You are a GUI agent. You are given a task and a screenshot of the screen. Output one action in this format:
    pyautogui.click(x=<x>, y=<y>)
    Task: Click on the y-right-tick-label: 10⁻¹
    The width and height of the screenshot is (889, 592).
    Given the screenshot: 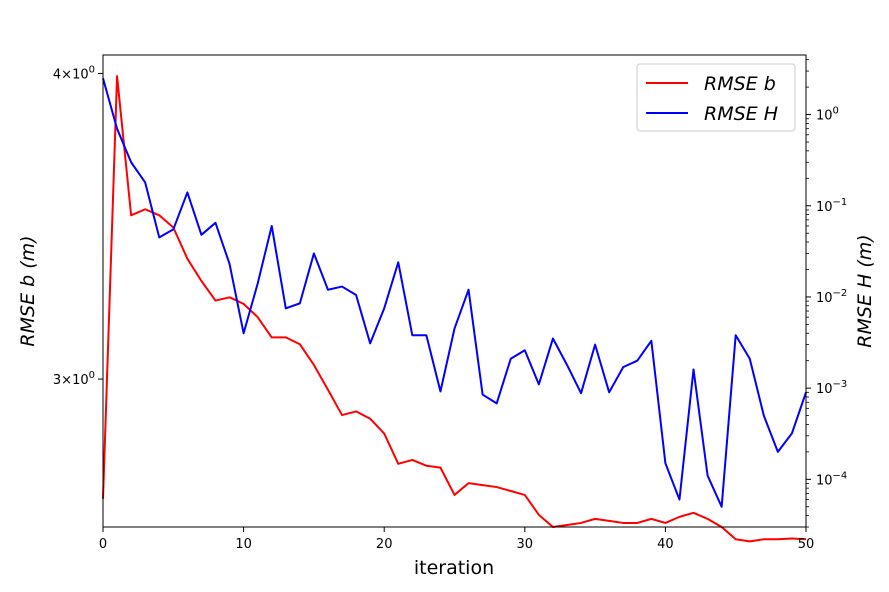 What is the action you would take?
    pyautogui.click(x=831, y=206)
    